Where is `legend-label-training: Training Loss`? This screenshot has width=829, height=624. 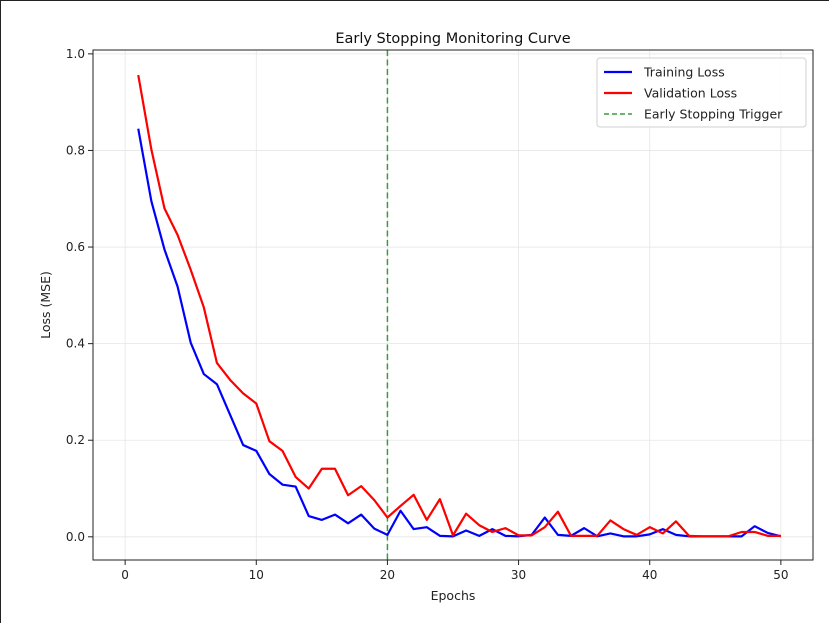
legend-label-training: Training Loss is located at coordinates (684, 72).